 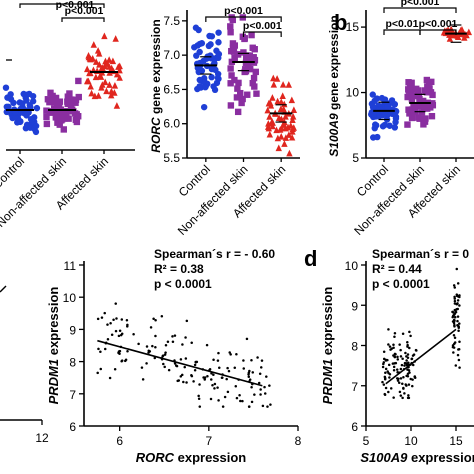 What do you see at coordinates (208, 441) in the screenshot?
I see `x-tick-label: 7` at bounding box center [208, 441].